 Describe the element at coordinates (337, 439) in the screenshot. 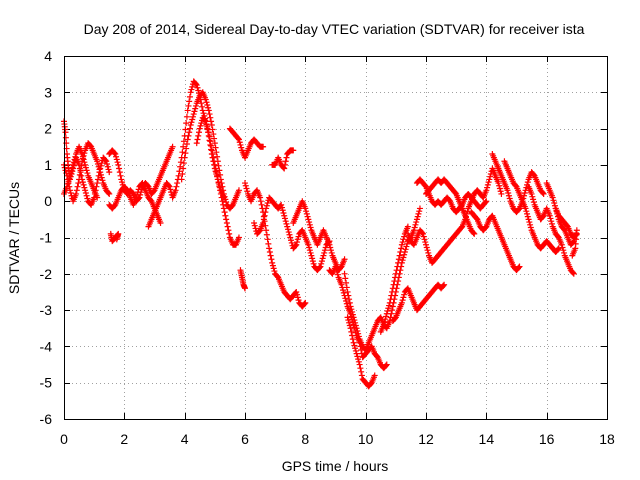

I see `x-tick-labels: 0 2 4 6 8 10 12 14 16 18` at that location.